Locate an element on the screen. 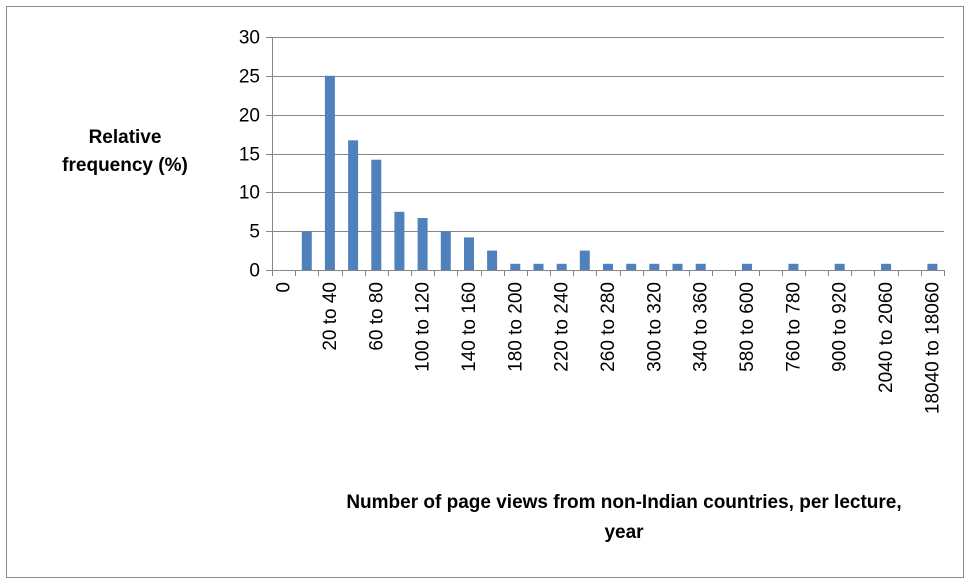  y-tick-label: 15 is located at coordinates (249, 155).